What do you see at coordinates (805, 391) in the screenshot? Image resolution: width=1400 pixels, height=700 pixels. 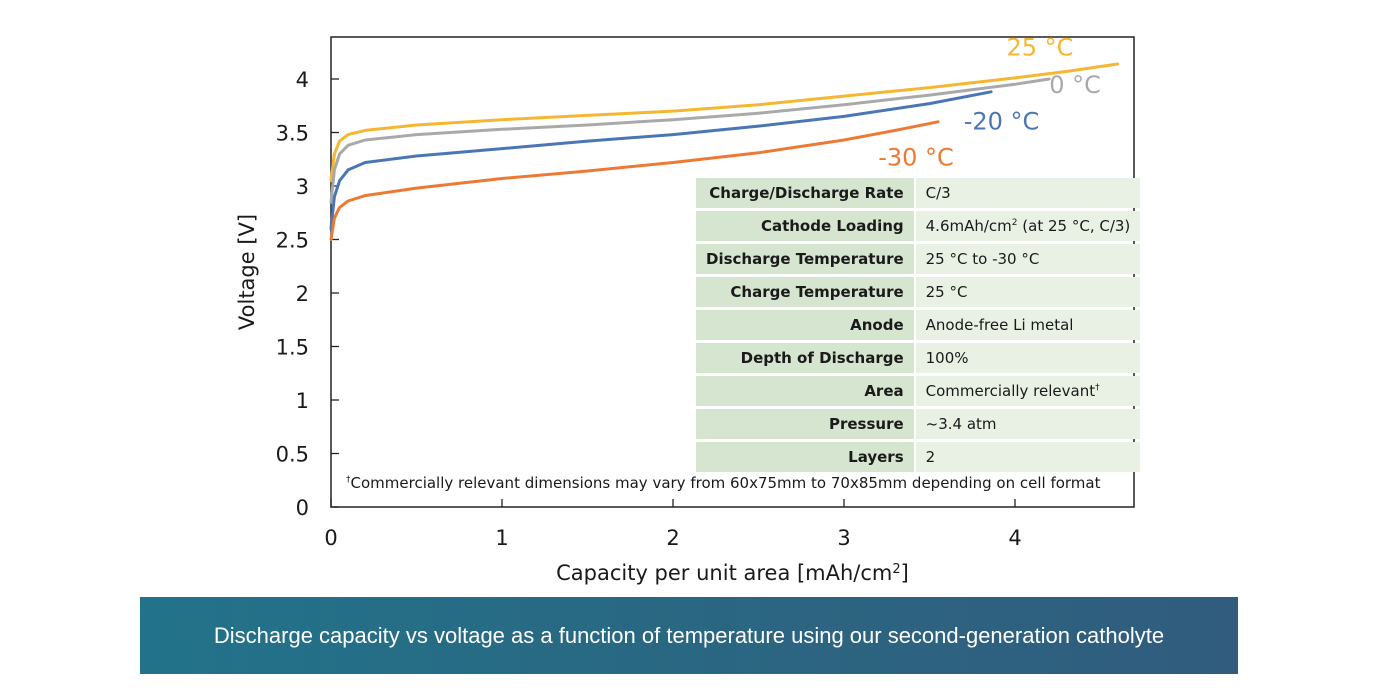 I see `table-row-label: Area` at bounding box center [805, 391].